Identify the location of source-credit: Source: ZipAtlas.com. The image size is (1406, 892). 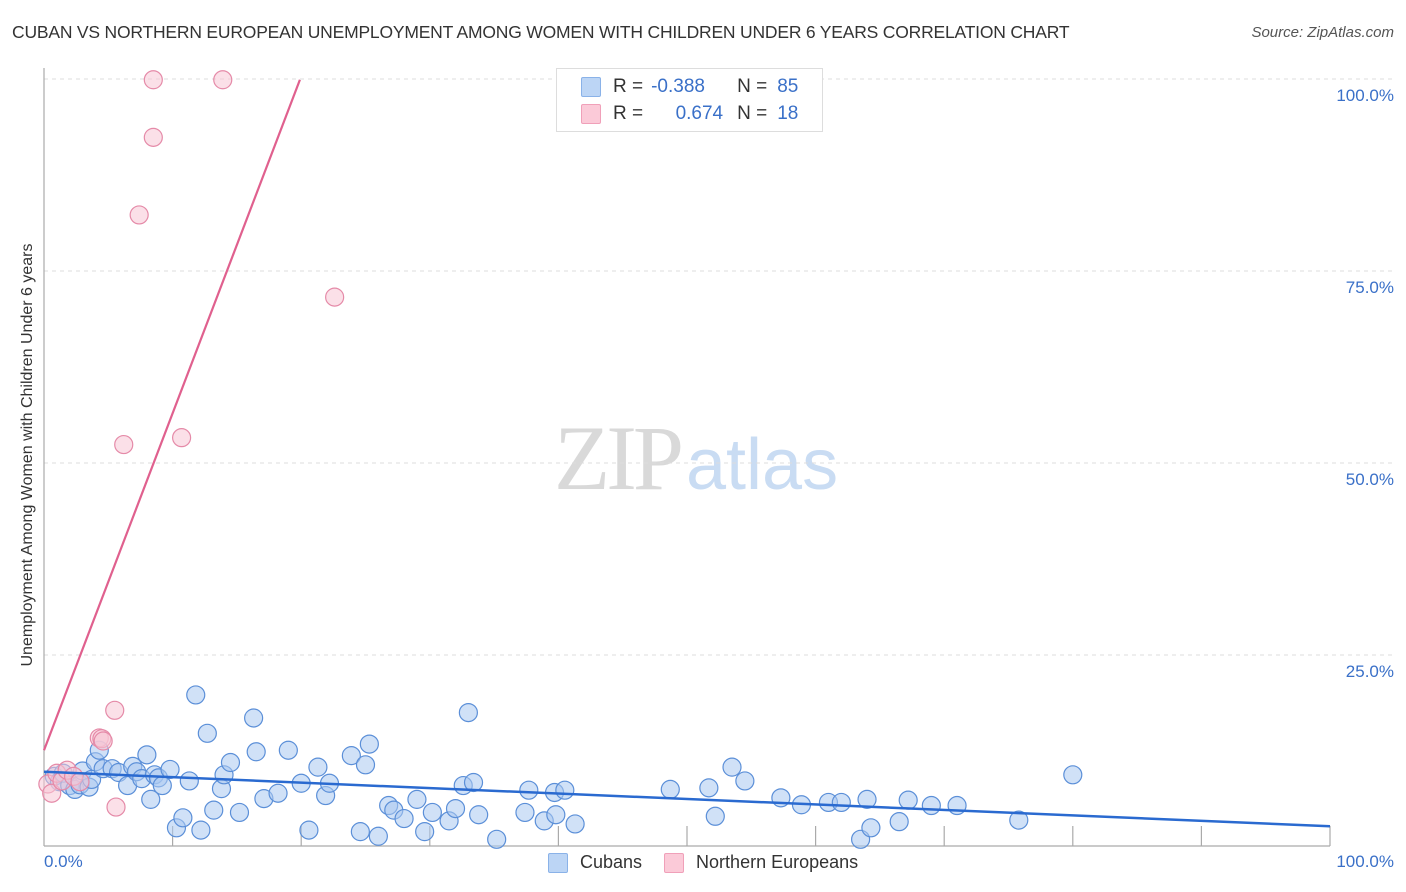
(1322, 32).